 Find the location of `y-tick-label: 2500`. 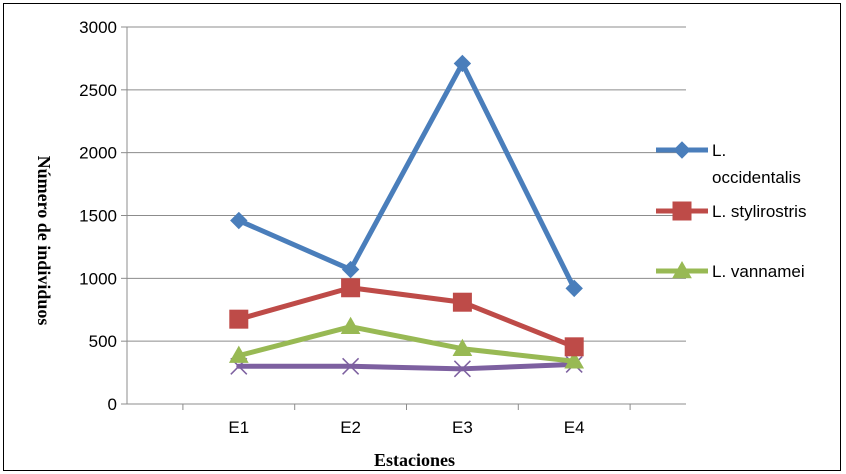

y-tick-label: 2500 is located at coordinates (98, 90).